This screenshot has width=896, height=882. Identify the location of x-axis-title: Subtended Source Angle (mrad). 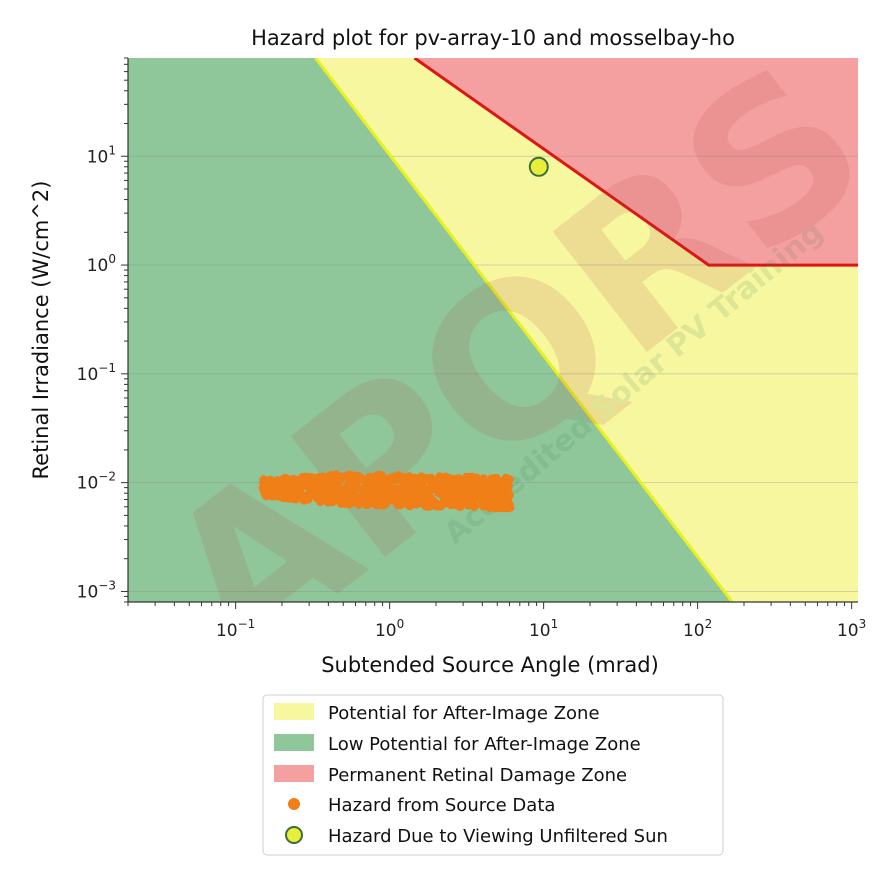
(490, 665).